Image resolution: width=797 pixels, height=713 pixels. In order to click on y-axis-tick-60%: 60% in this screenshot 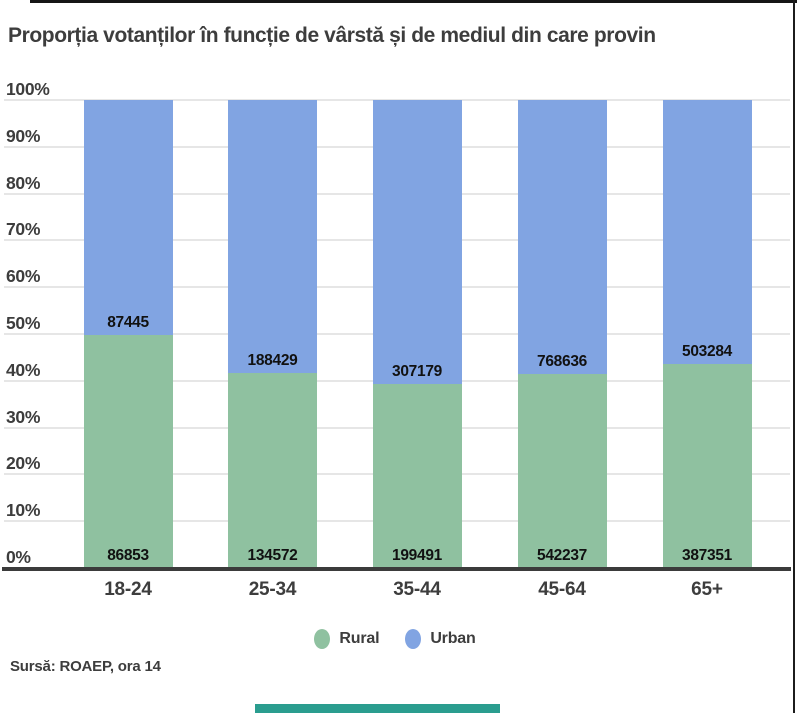, I will do `click(23, 276)`.